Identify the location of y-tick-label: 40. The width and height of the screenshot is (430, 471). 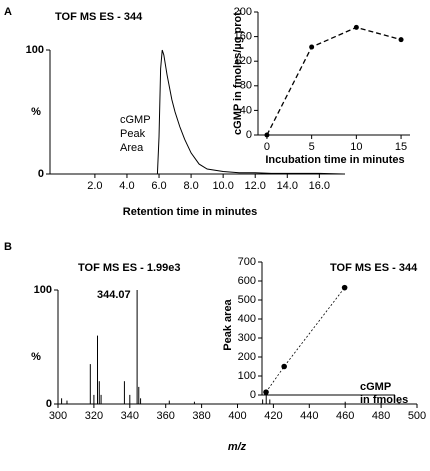
(246, 110).